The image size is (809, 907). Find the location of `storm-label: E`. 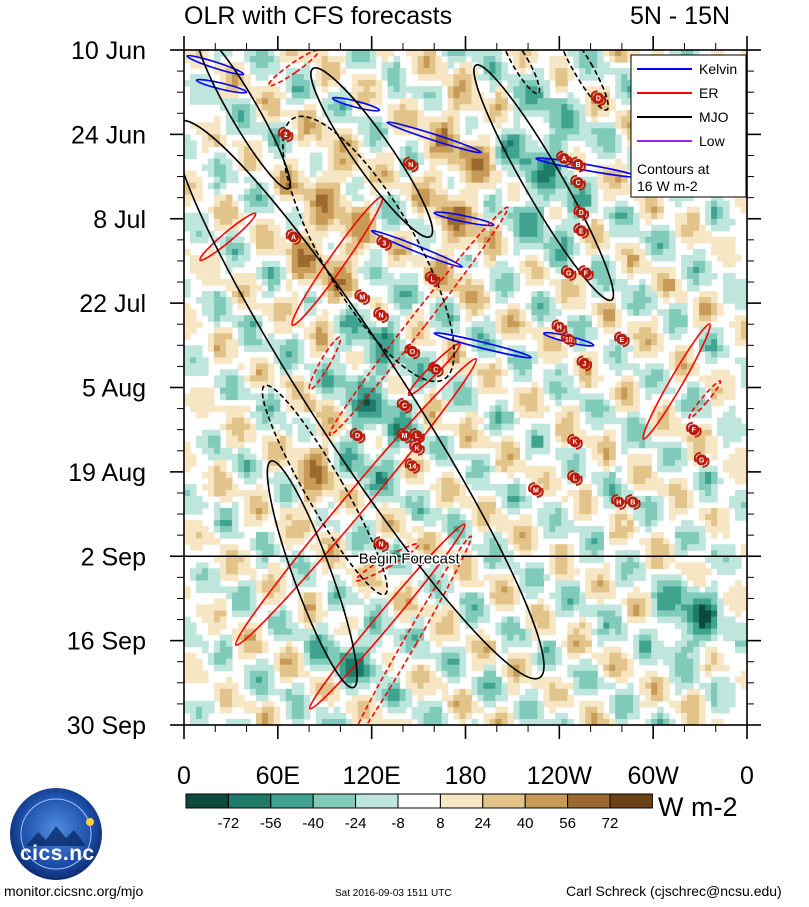

storm-label: E is located at coordinates (622, 340).